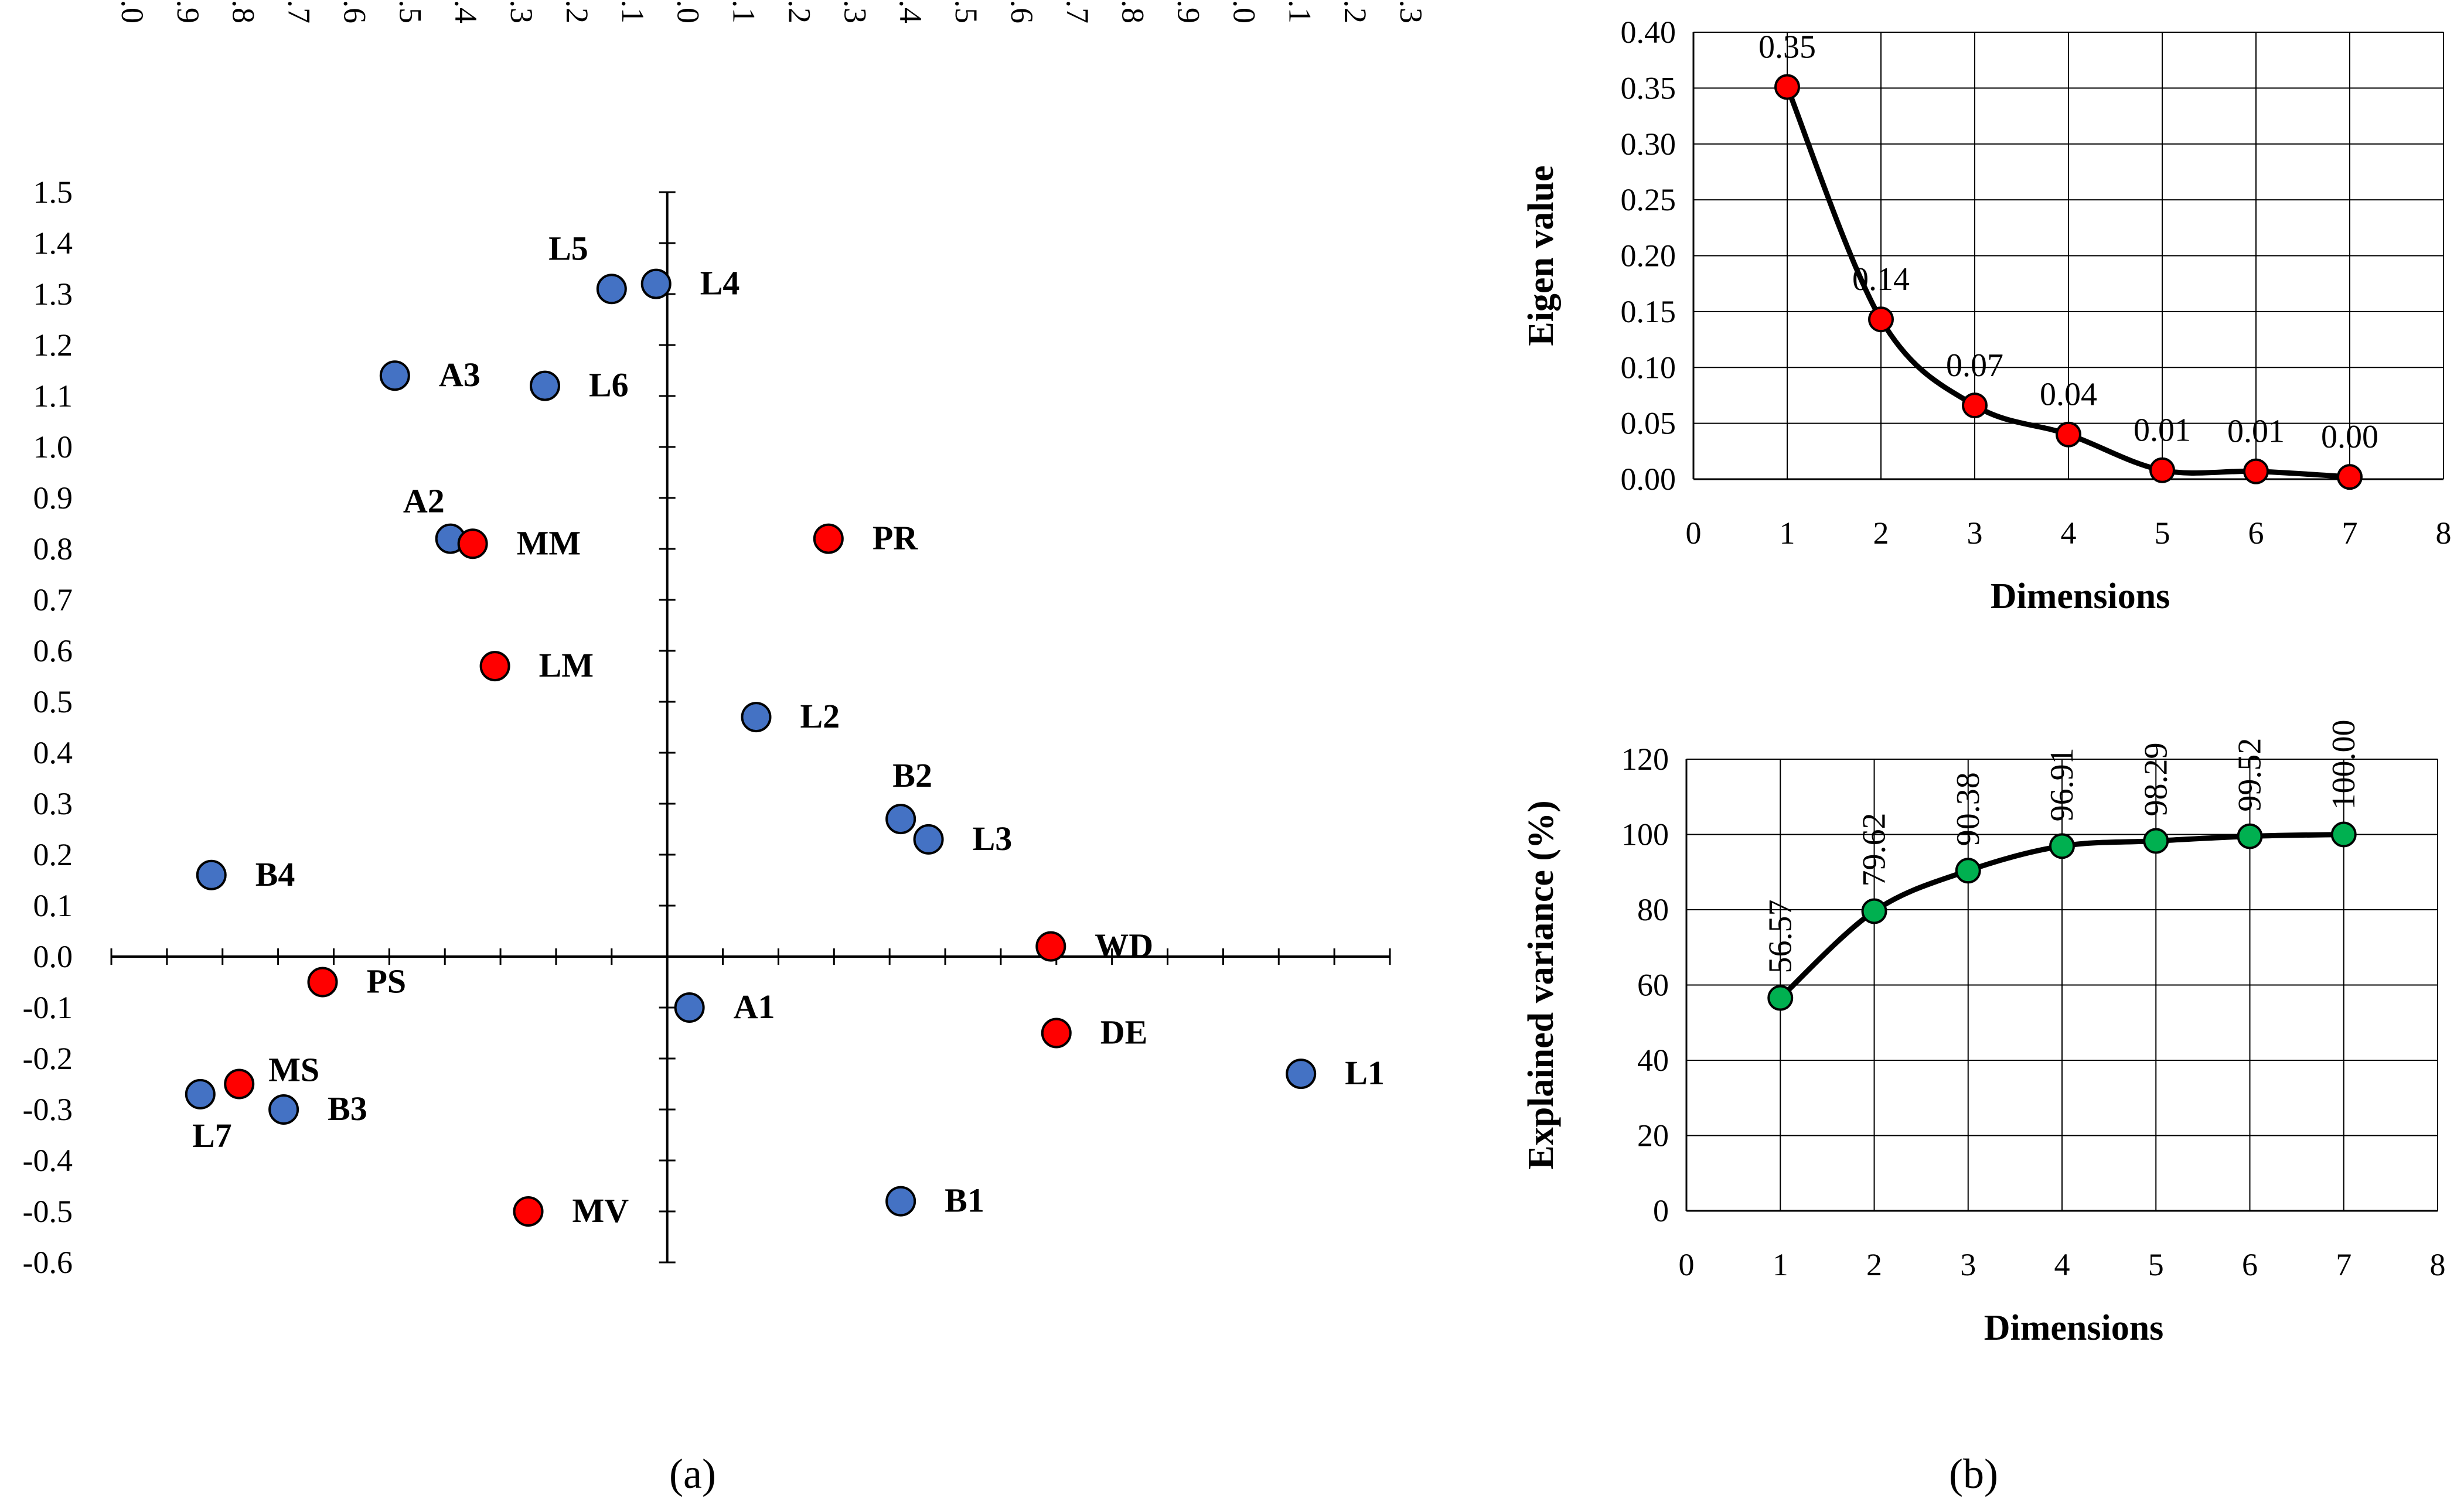 The width and height of the screenshot is (2464, 1509). What do you see at coordinates (48, 1109) in the screenshot?
I see `y-tick-label: -0.3` at bounding box center [48, 1109].